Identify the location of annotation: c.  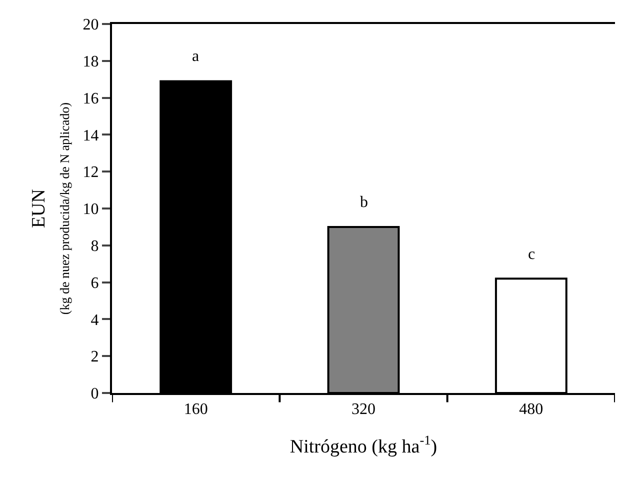
(532, 254).